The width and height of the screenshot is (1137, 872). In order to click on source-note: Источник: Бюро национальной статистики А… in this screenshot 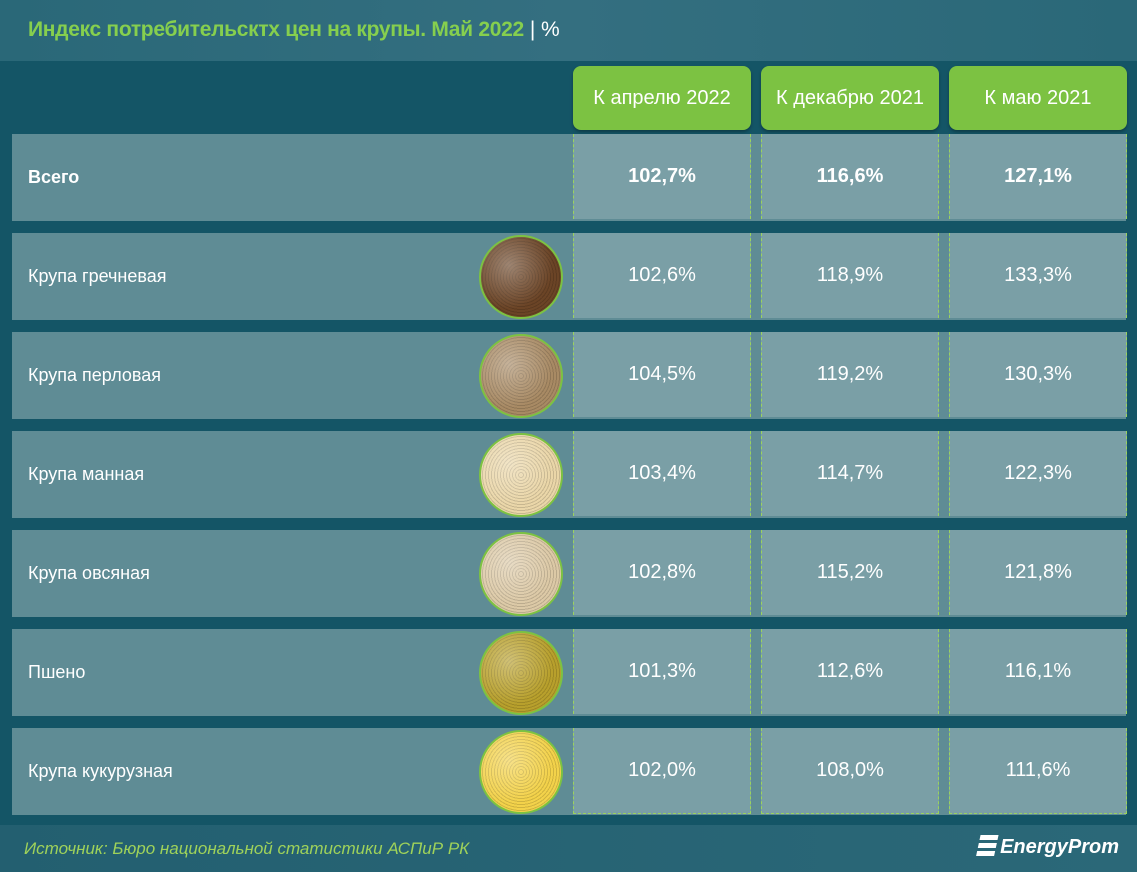, I will do `click(247, 848)`.